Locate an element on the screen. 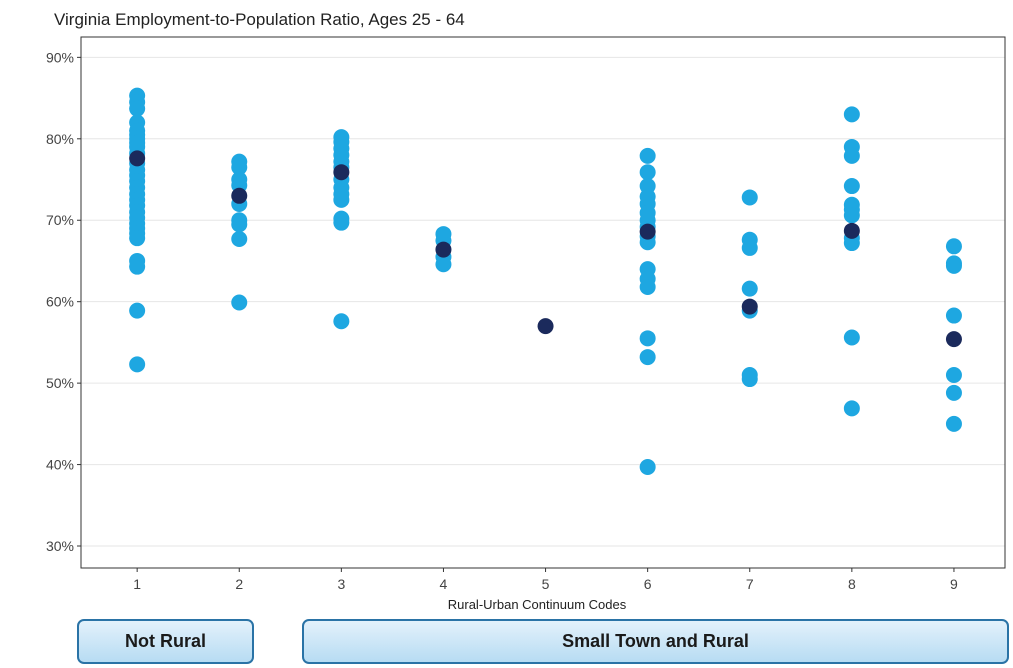 This screenshot has width=1013, height=668. y-tick-label: 60% is located at coordinates (60, 302).